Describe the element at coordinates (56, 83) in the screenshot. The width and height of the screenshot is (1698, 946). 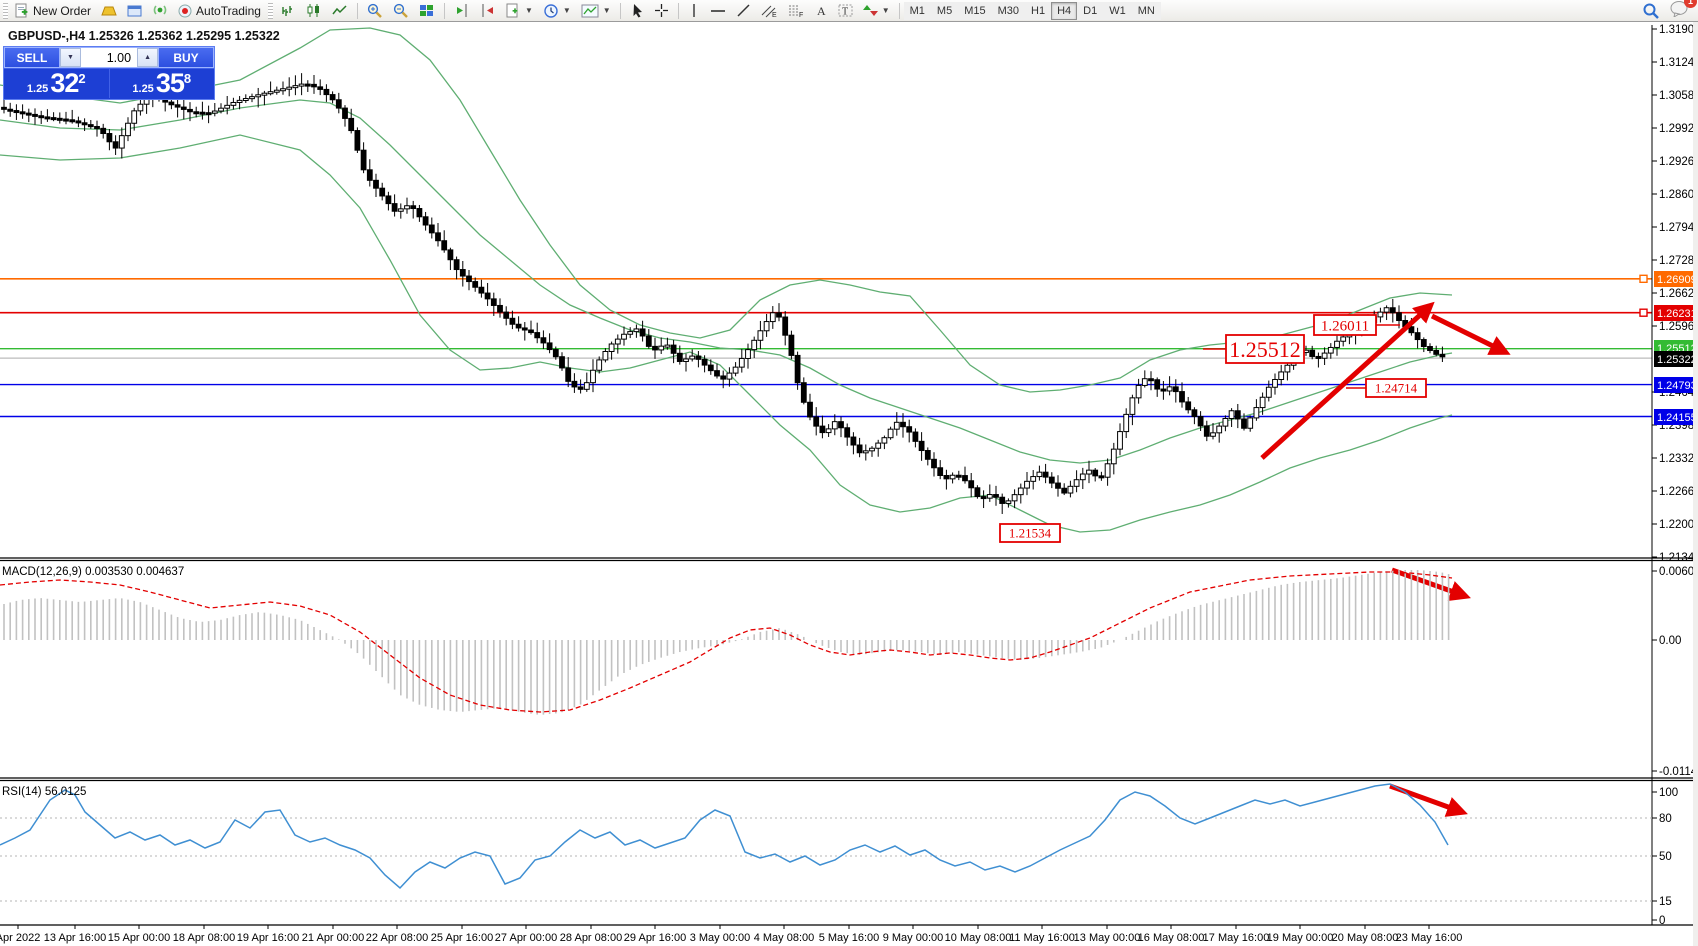
I see `sell-price: 1.25 32 2` at that location.